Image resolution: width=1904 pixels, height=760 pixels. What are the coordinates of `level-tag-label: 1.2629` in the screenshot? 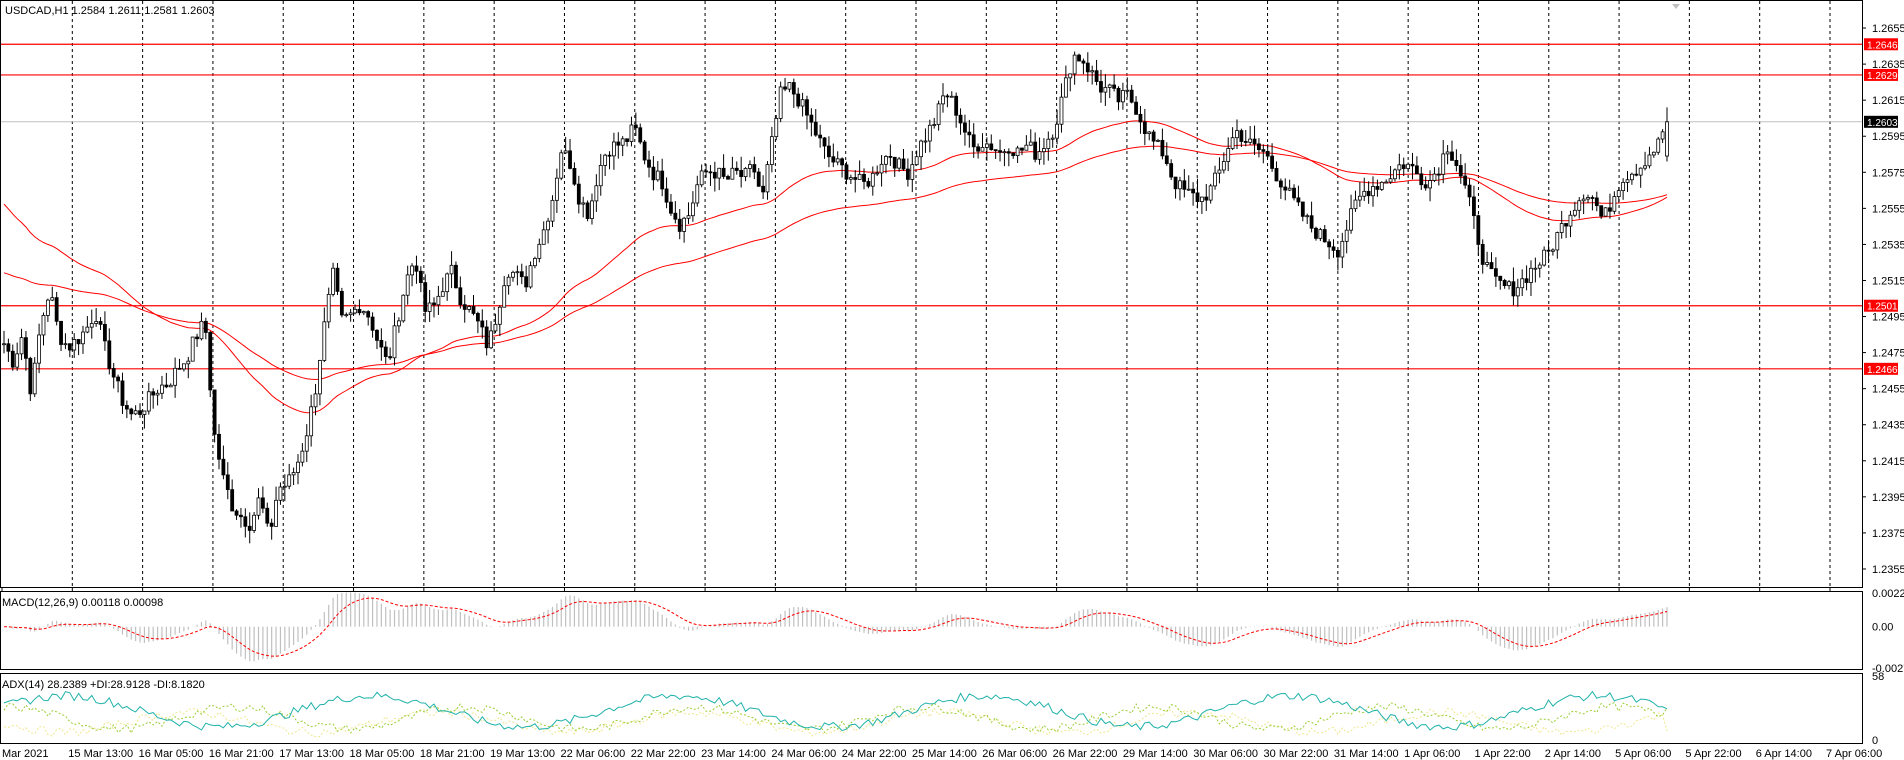 It's located at (1882, 76).